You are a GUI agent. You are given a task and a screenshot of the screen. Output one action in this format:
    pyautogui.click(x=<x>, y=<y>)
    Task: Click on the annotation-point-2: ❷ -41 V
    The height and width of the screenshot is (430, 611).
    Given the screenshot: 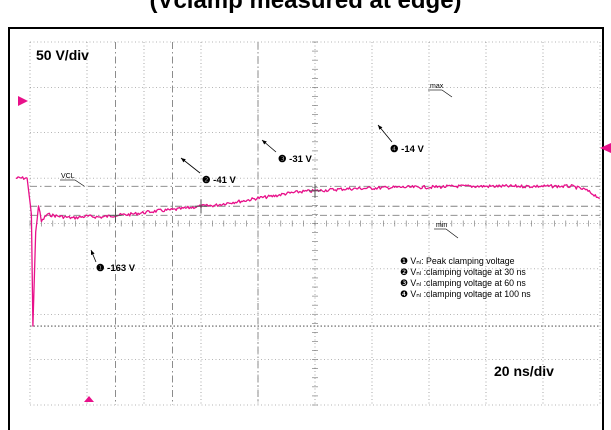 What is the action you would take?
    pyautogui.click(x=173, y=190)
    